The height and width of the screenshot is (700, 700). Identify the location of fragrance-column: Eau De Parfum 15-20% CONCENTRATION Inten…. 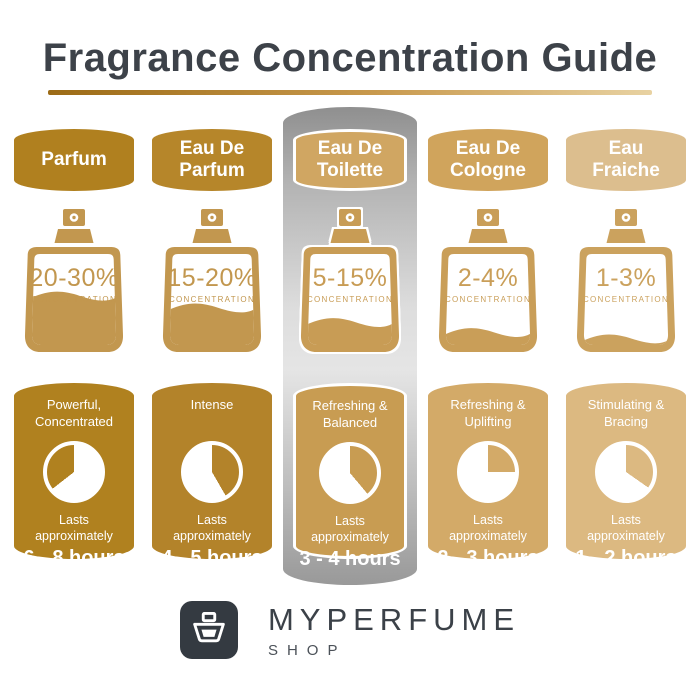
(212, 346).